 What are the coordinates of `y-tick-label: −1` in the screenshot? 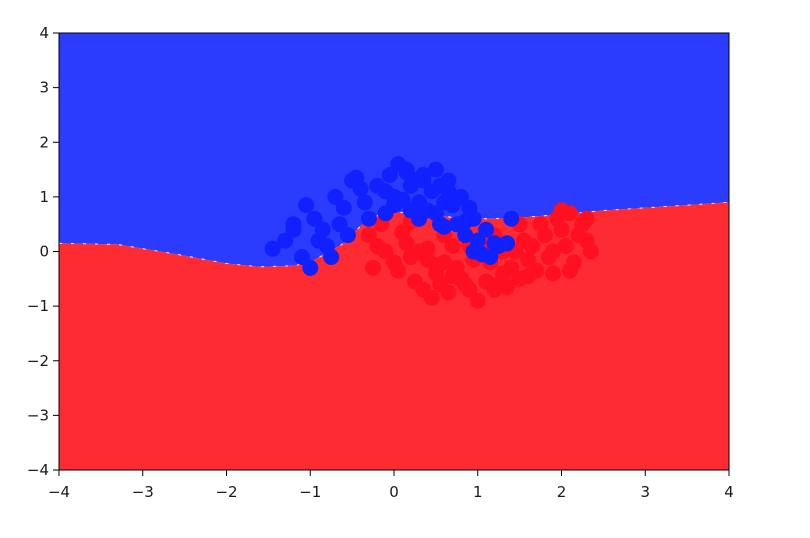 It's located at (38, 306).